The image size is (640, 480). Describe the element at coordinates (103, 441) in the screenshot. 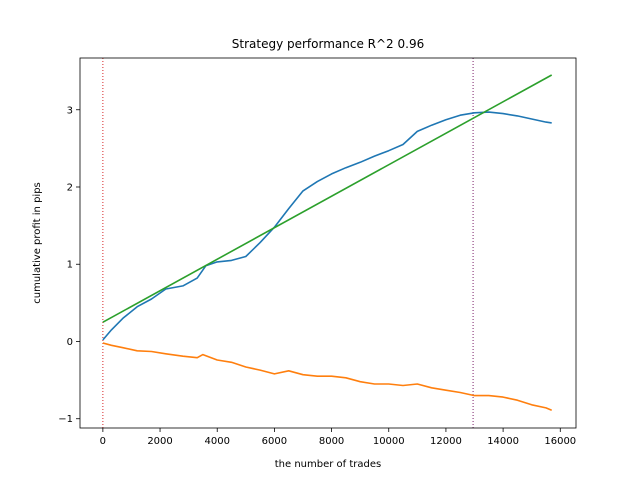

I see `x-tick-label: 0` at that location.